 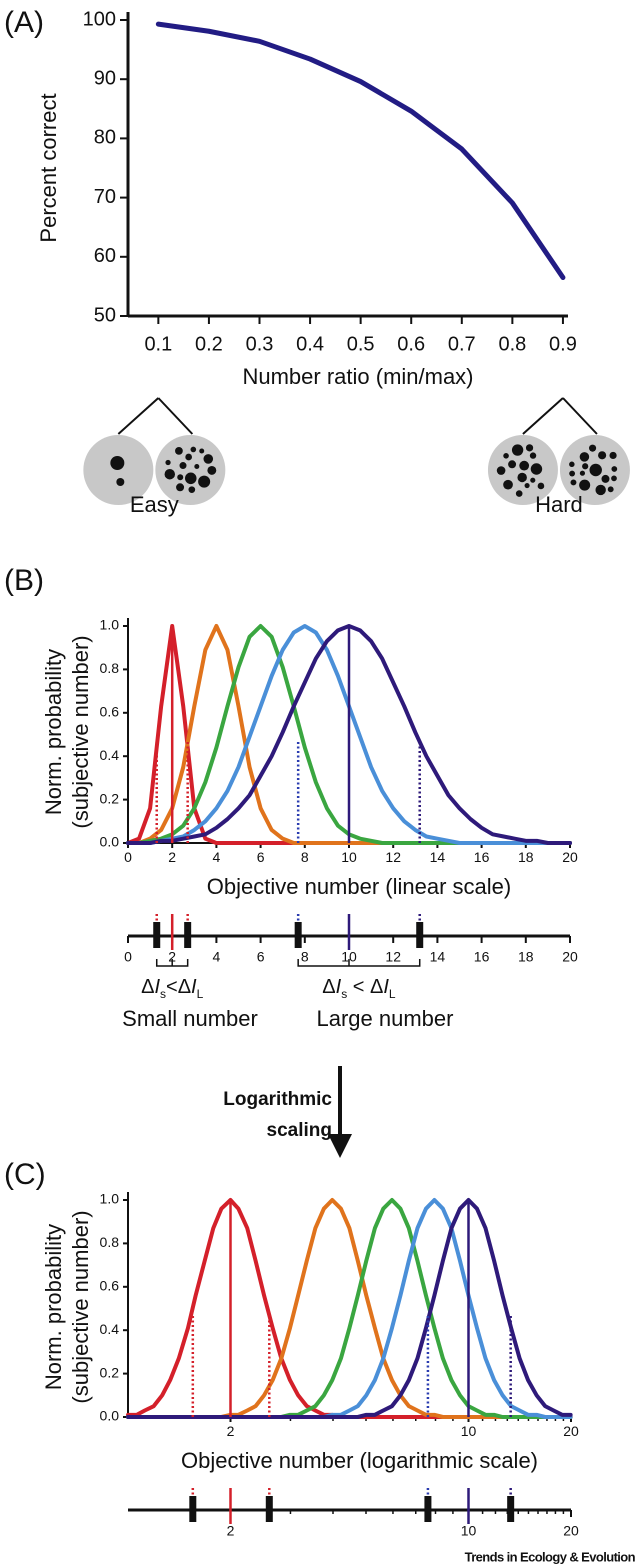 I want to click on x-tick-label: 14, so click(x=438, y=857).